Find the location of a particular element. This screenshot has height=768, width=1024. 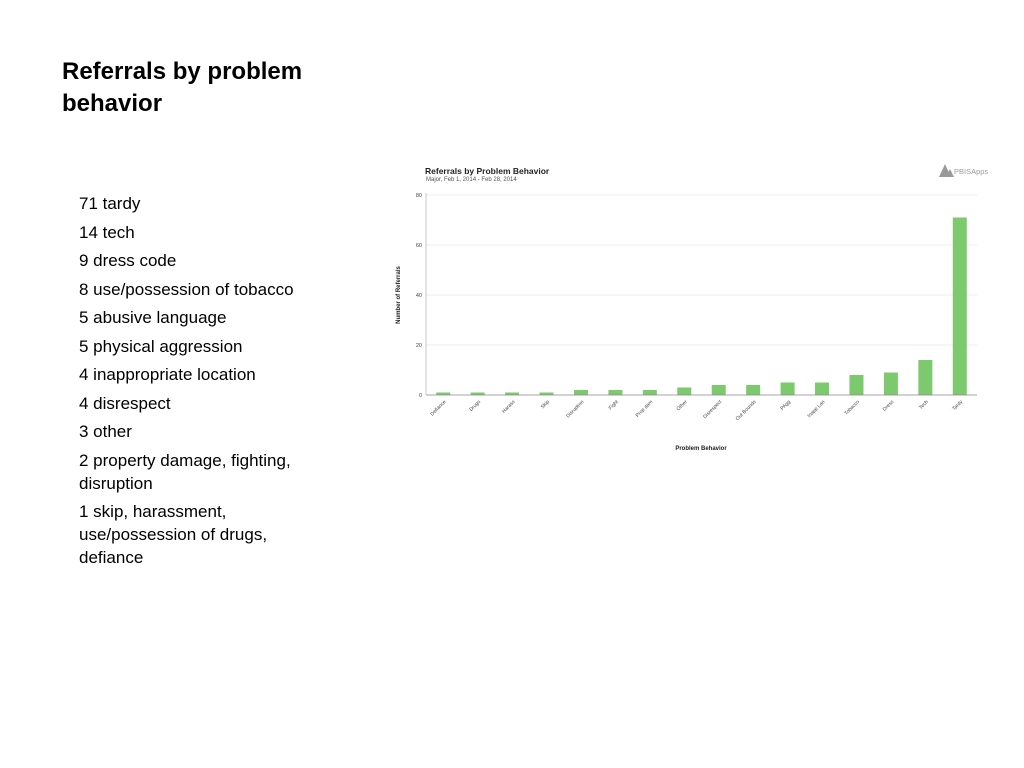

logo-mark-icon is located at coordinates (946, 170).